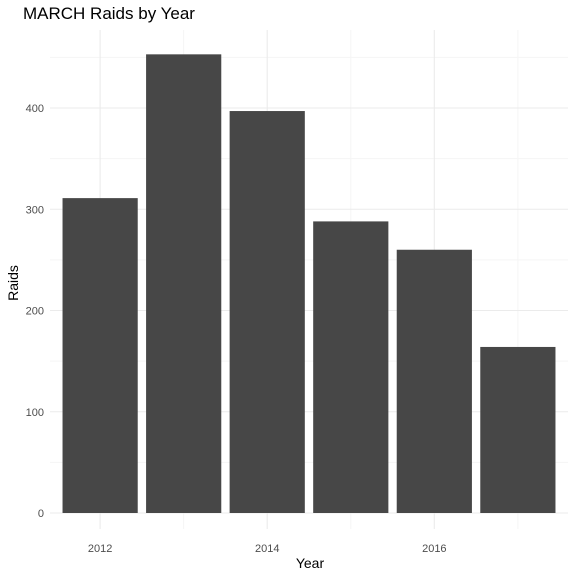 The height and width of the screenshot is (576, 576). What do you see at coordinates (310, 563) in the screenshot?
I see `x-axis-title: Year` at bounding box center [310, 563].